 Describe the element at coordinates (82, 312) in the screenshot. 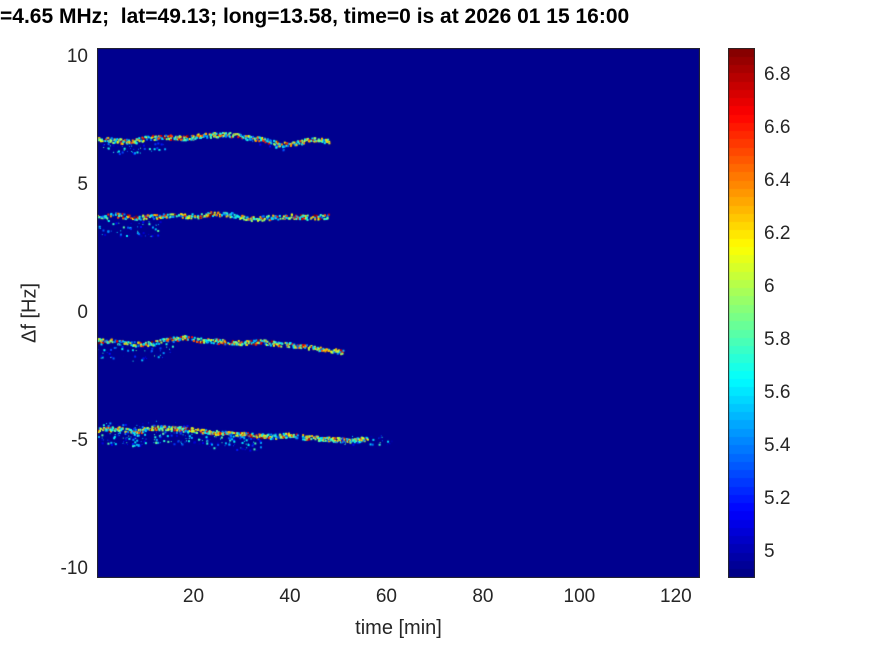

I see `y-tick-label: 0` at that location.